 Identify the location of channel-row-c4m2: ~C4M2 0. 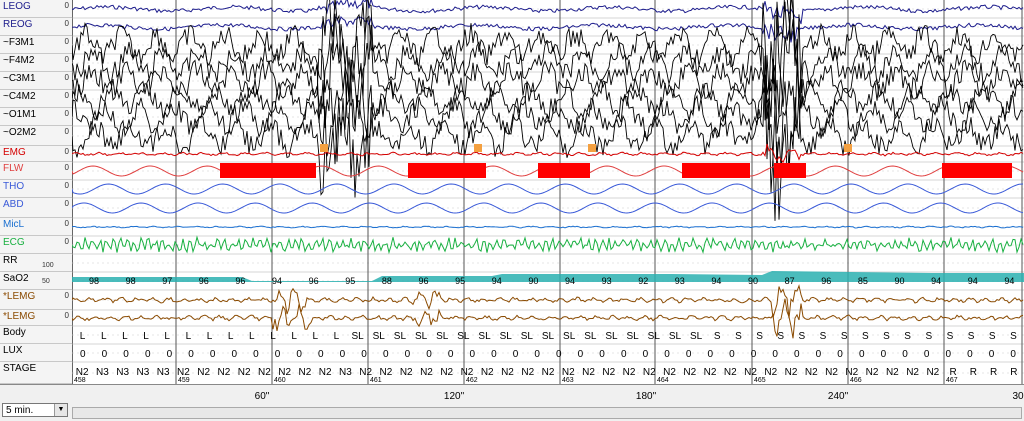
(36, 99).